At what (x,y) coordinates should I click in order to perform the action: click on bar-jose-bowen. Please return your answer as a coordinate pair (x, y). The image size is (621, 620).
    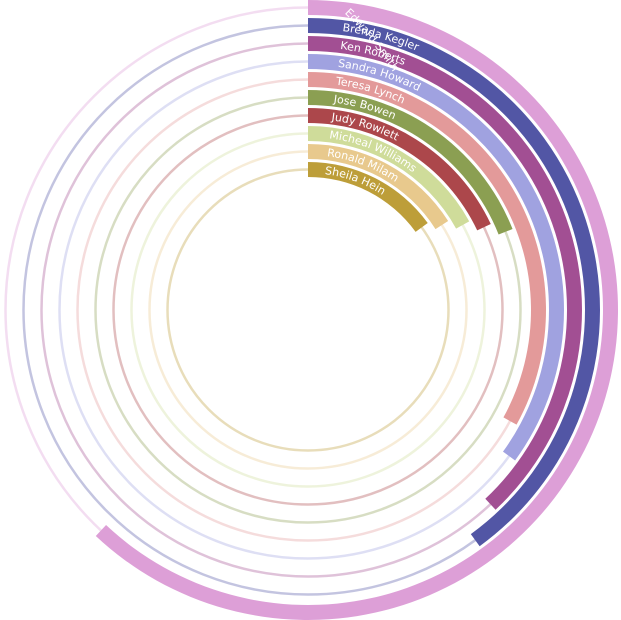
    Looking at the image, I should click on (410, 162).